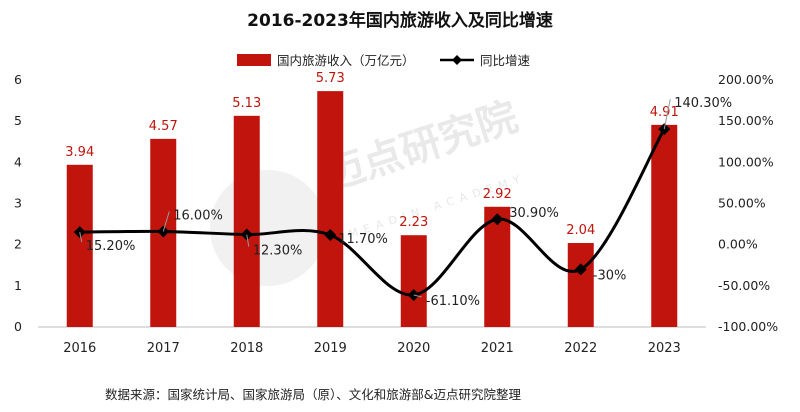 The width and height of the screenshot is (800, 412). I want to click on left-tick-label: 6, so click(18, 79).